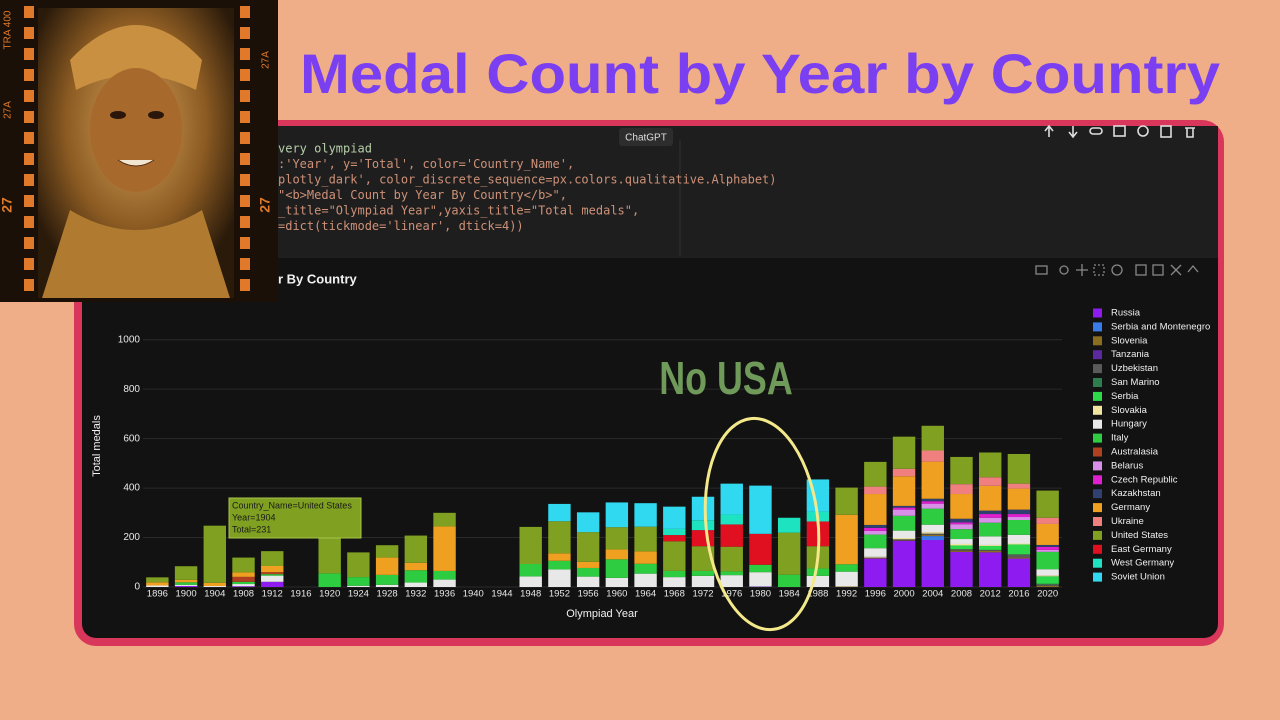  Describe the element at coordinates (1142, 563) in the screenshot. I see `legend-label: West Germany` at that location.